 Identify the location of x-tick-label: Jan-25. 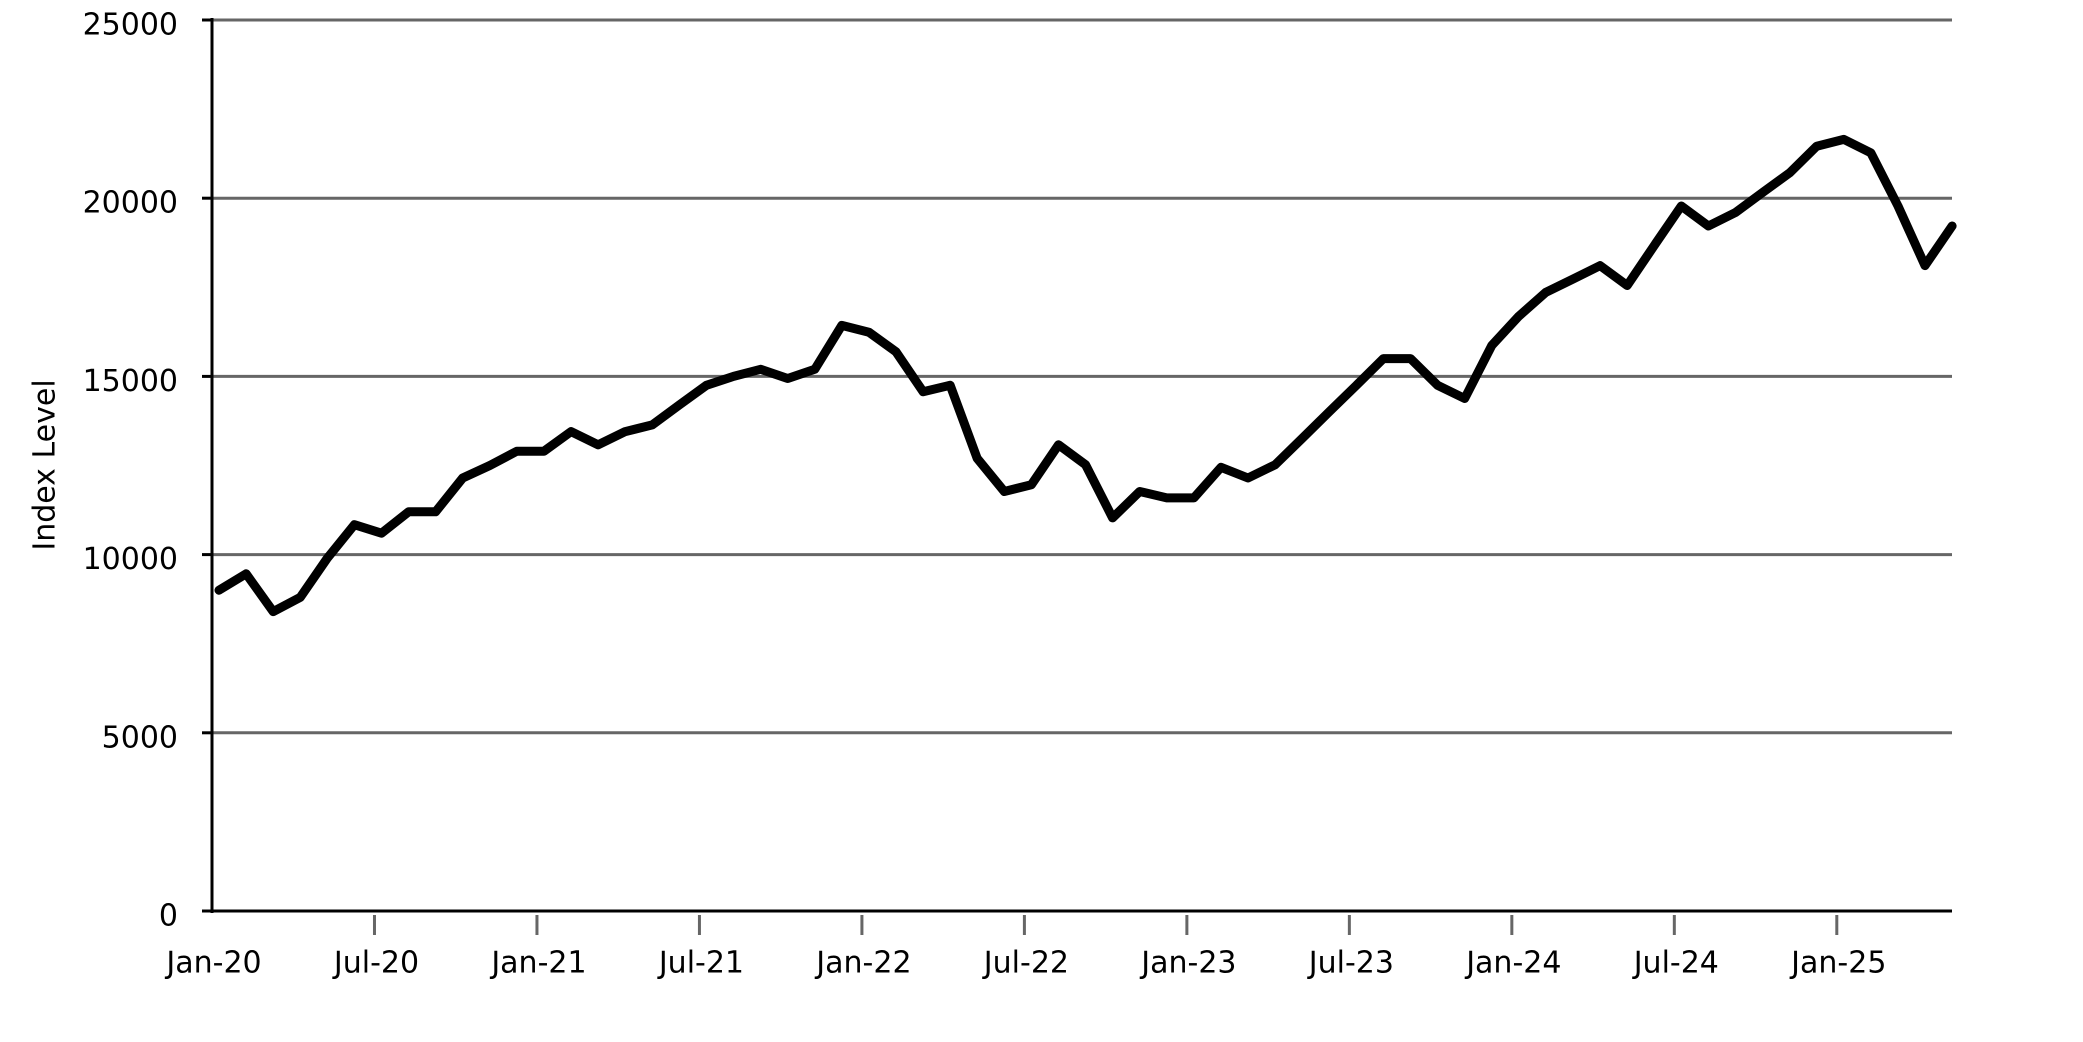
(1837, 963).